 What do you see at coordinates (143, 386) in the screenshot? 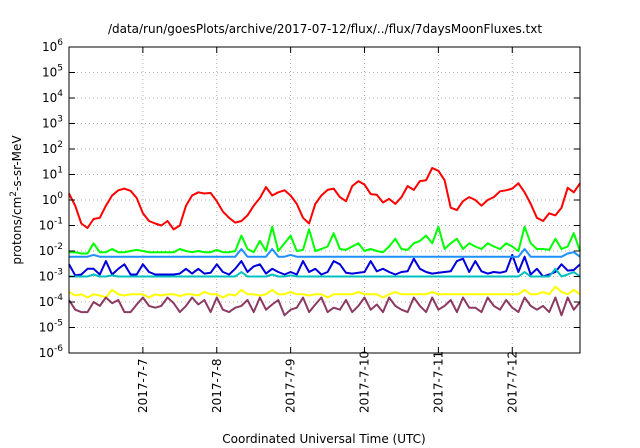
I see `x-tick-label: 2017-7-7` at bounding box center [143, 386].